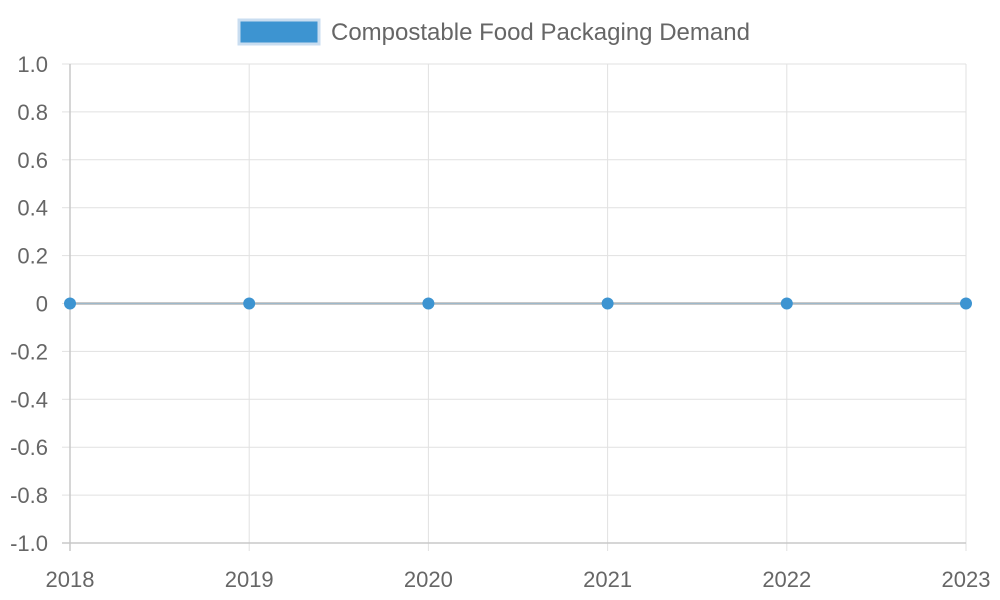 Image resolution: width=1000 pixels, height=600 pixels. What do you see at coordinates (32, 208) in the screenshot?
I see `y-tick-label: 0.4` at bounding box center [32, 208].